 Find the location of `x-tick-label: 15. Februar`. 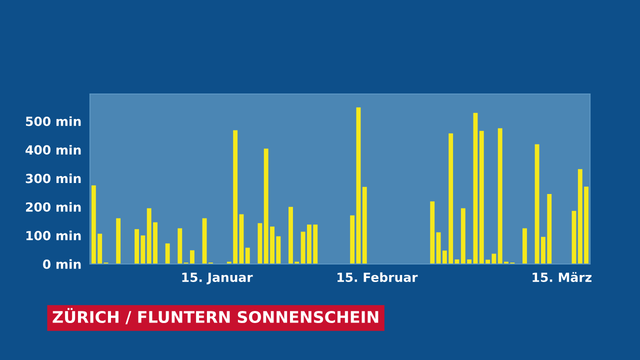

x-tick-label: 15. Februar is located at coordinates (378, 277).